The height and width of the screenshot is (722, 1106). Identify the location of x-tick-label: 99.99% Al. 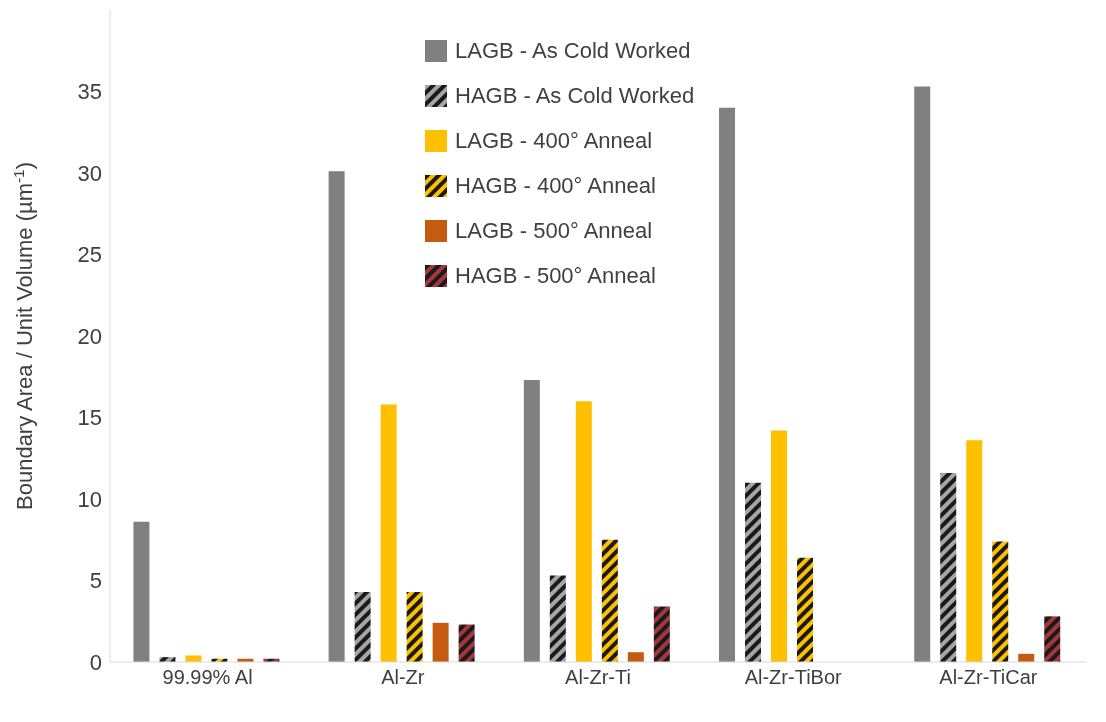
(207, 677).